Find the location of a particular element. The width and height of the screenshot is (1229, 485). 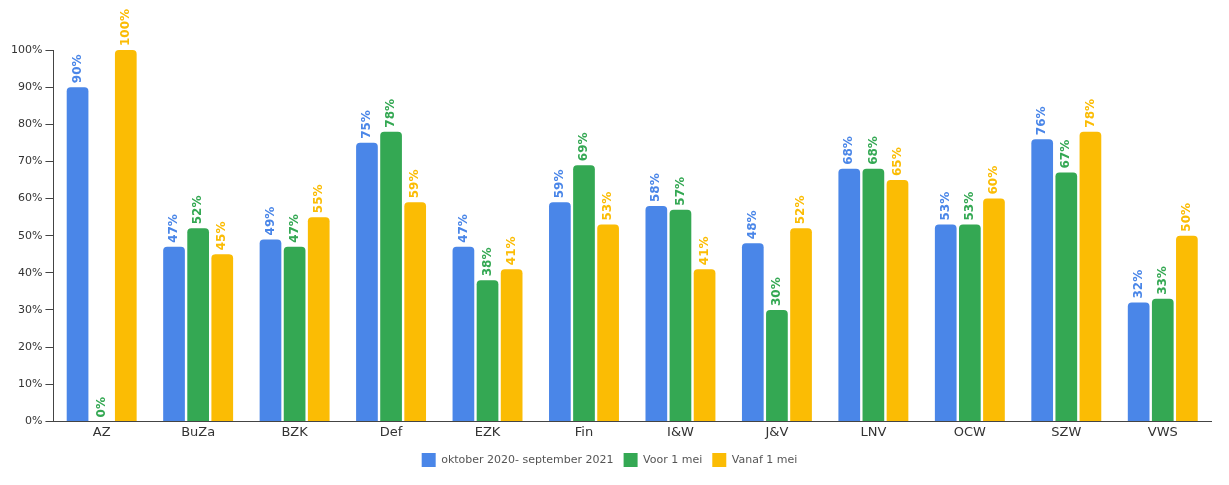

data-label: 33% is located at coordinates (1161, 280).